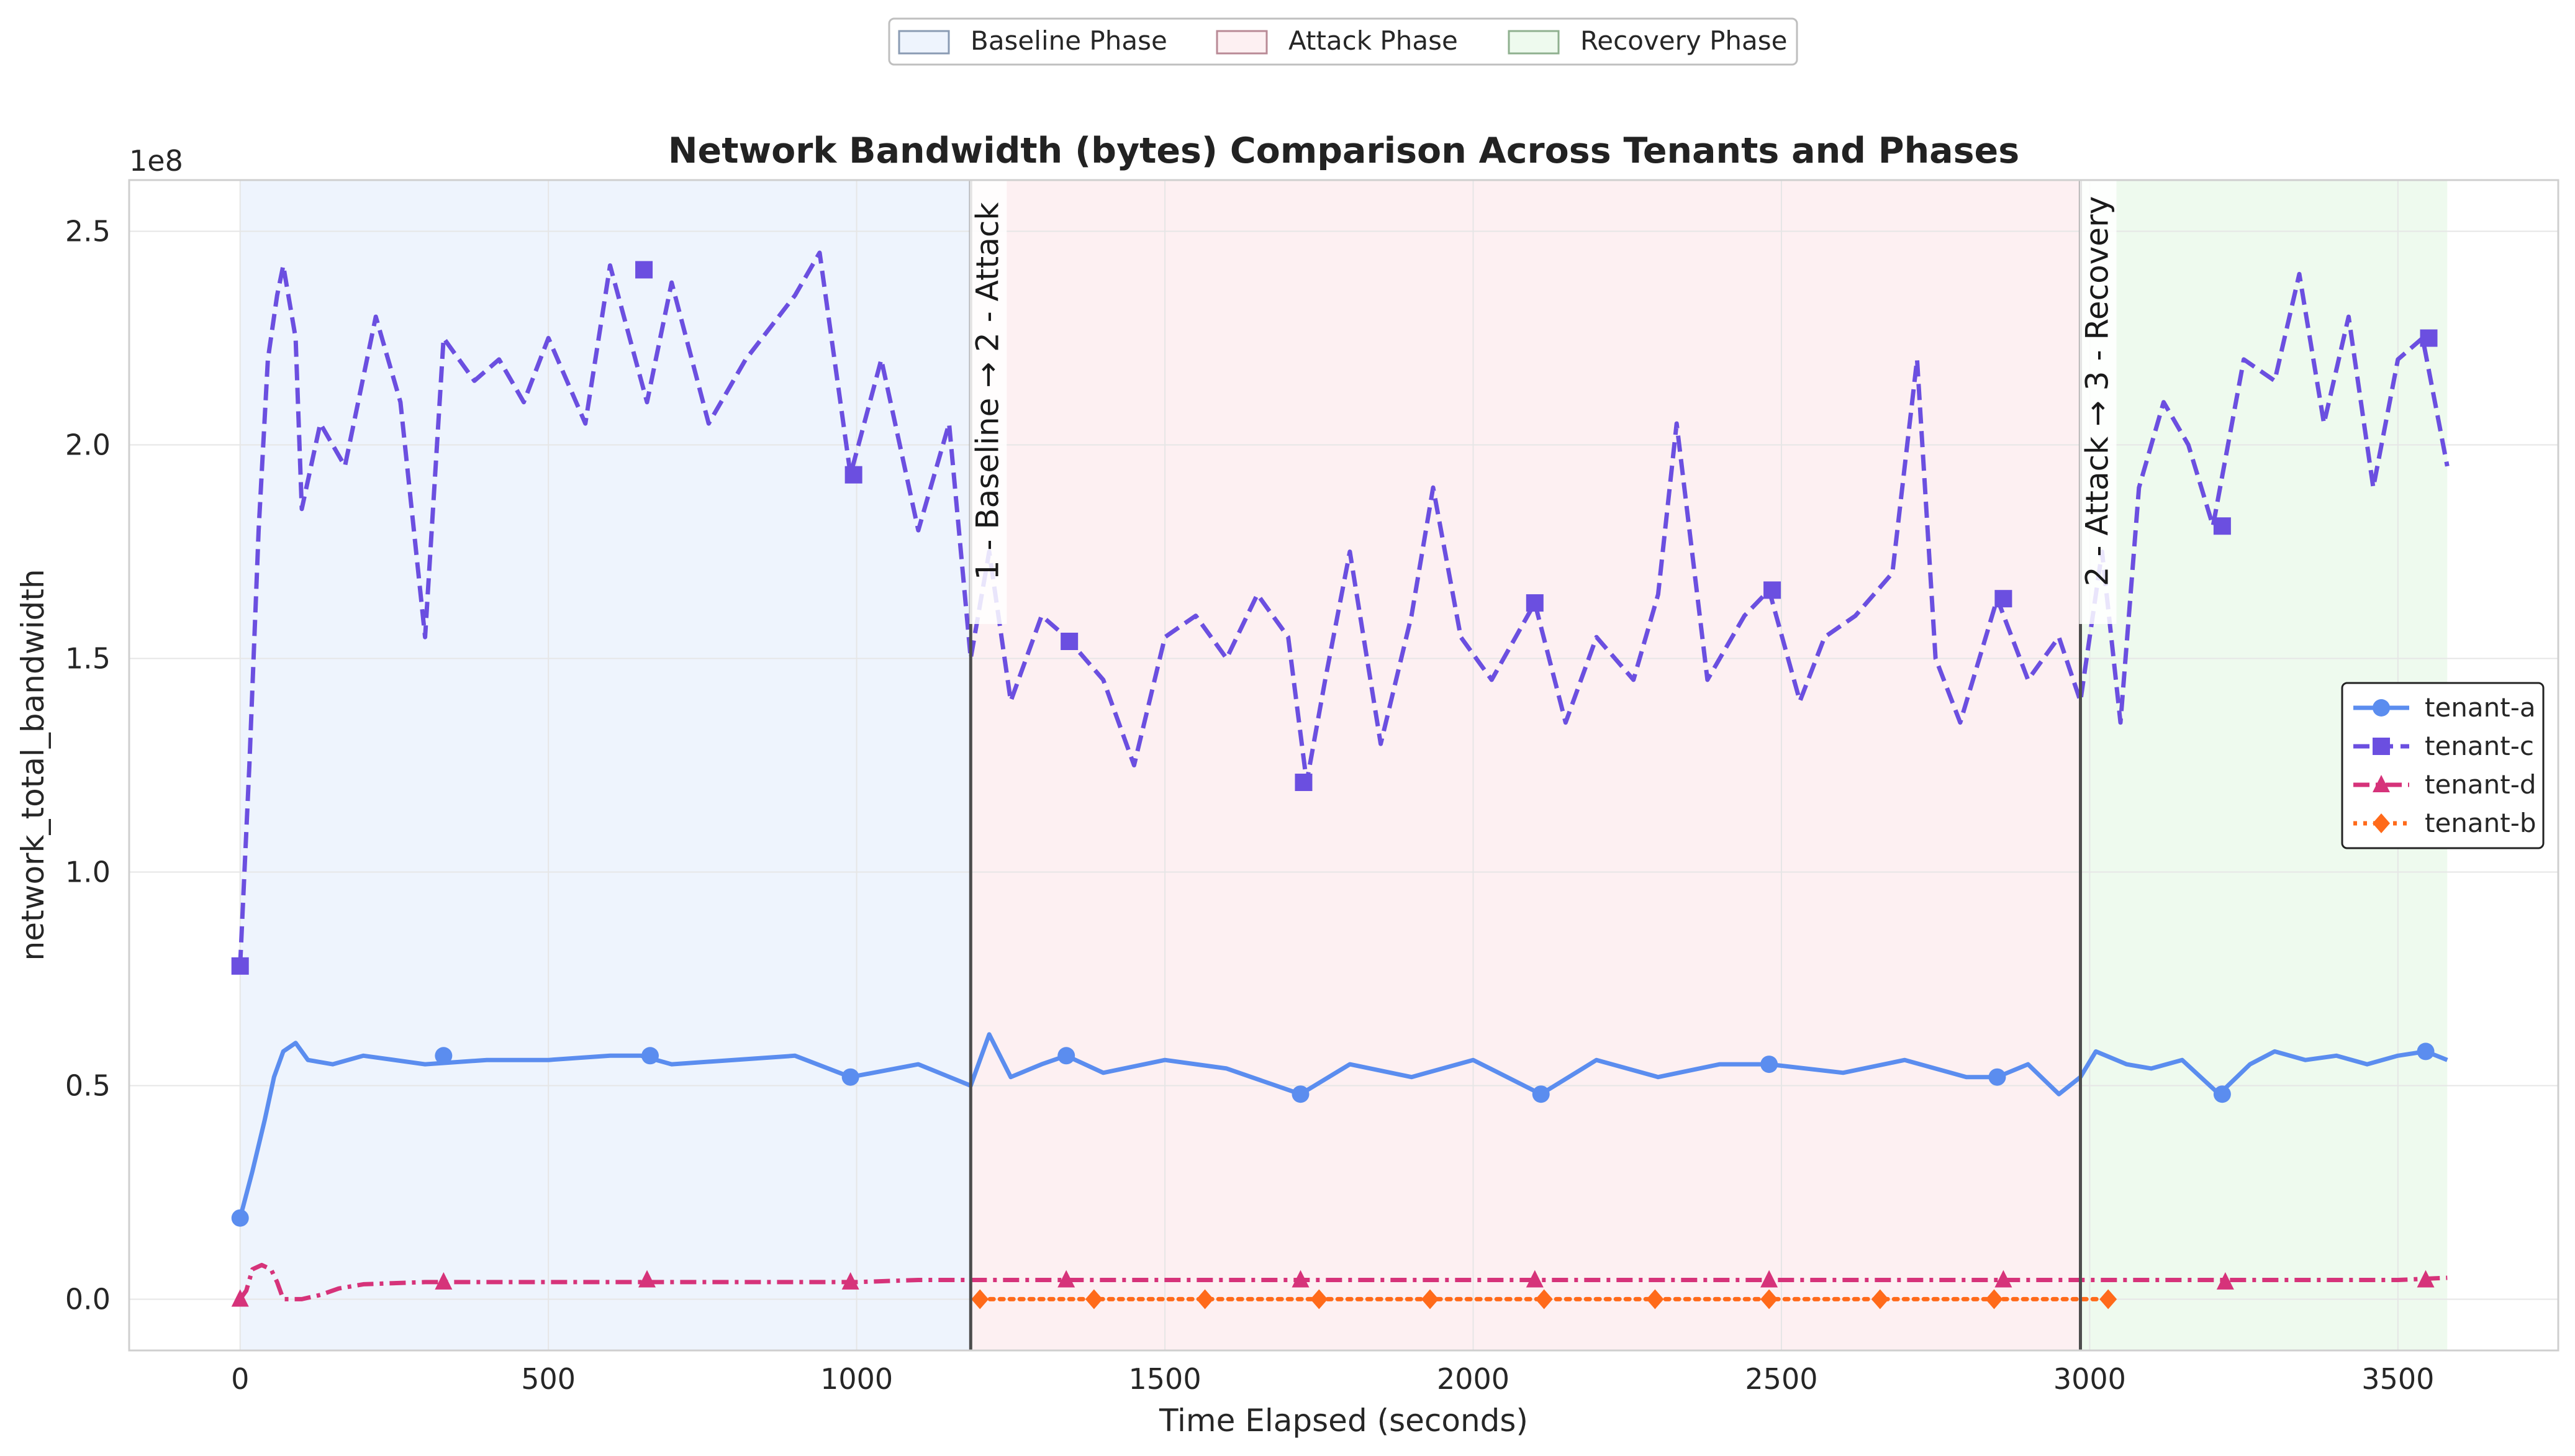 The image size is (2575, 1456). What do you see at coordinates (88, 1299) in the screenshot?
I see `y-tick-label: 0.0` at bounding box center [88, 1299].